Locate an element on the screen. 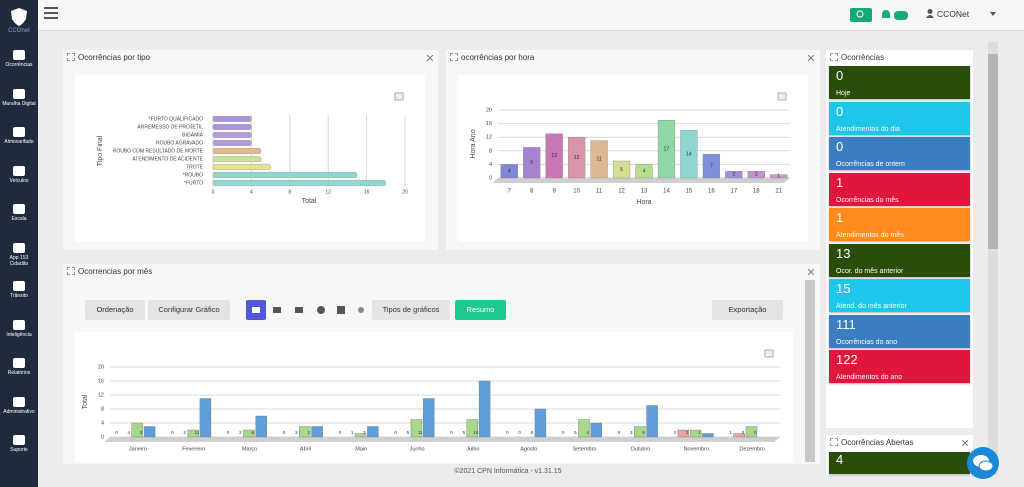 Image resolution: width=1024 pixels, height=487 pixels. x-tick-label: 9 is located at coordinates (554, 192).